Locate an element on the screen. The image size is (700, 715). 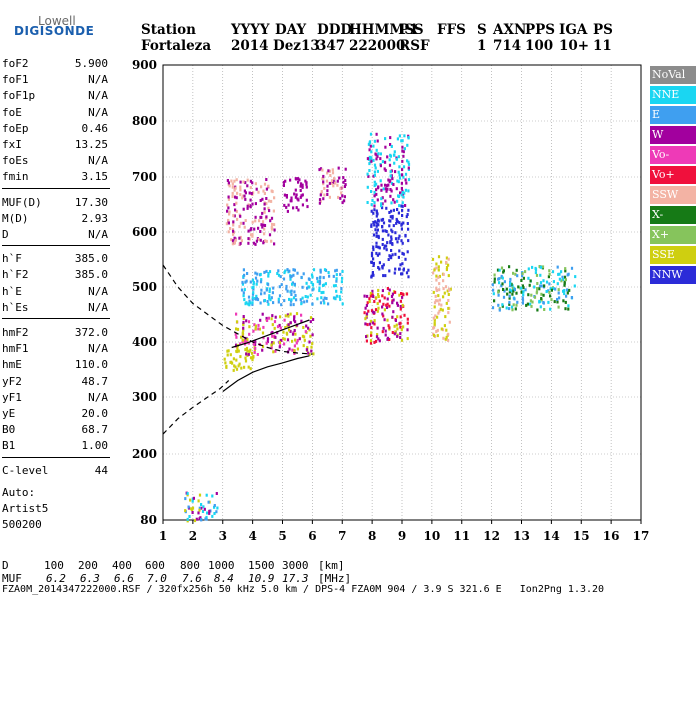
param-row: B1 1.00 is located at coordinates (55, 445).